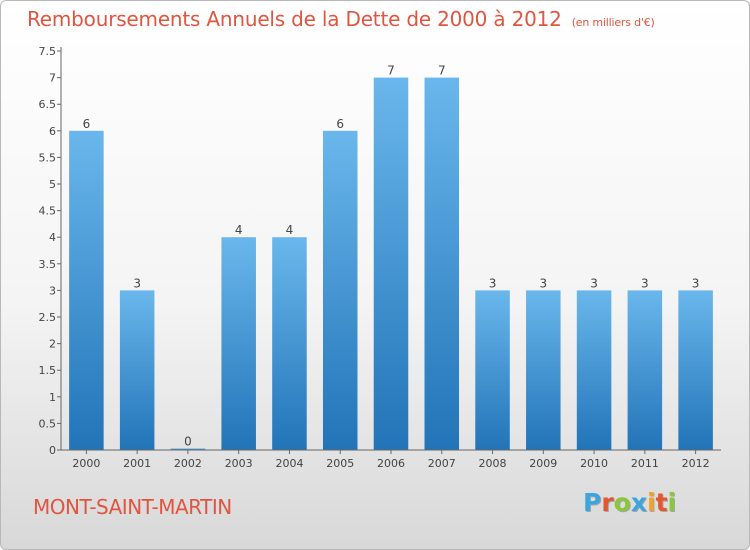  What do you see at coordinates (48, 423) in the screenshot?
I see `y-tick-label: 0.5` at bounding box center [48, 423].